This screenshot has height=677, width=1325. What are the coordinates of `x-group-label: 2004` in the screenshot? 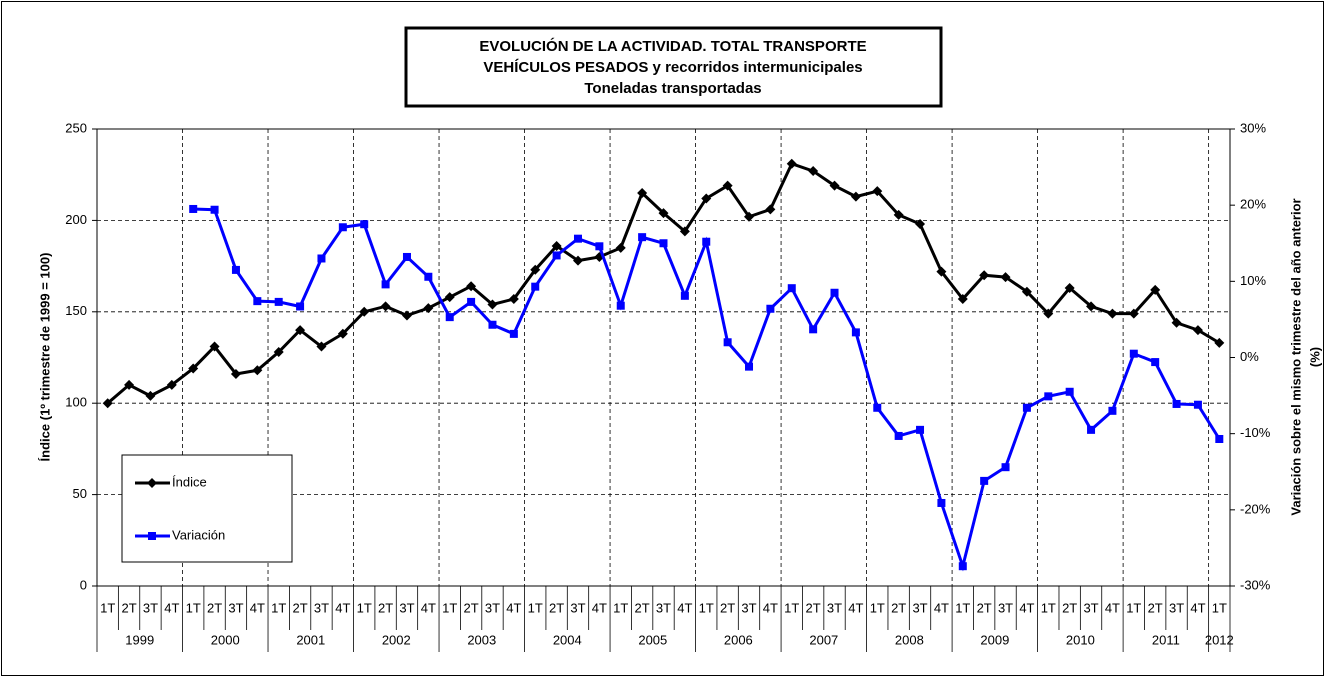 It's located at (567, 639).